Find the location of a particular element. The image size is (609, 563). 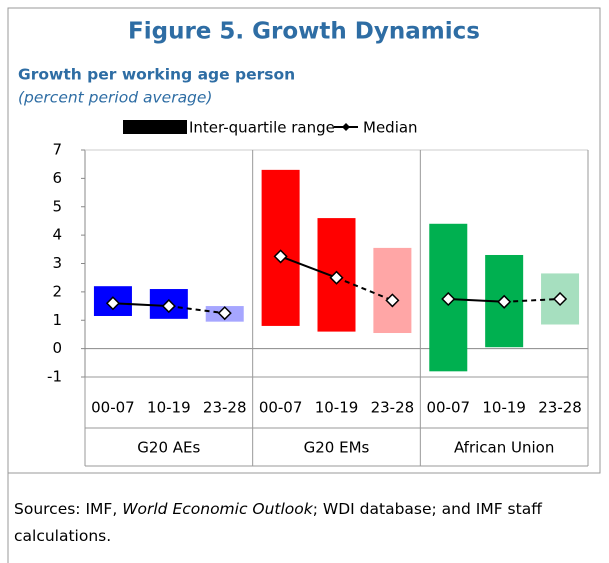

group-label: G20 AEs is located at coordinates (168, 448).